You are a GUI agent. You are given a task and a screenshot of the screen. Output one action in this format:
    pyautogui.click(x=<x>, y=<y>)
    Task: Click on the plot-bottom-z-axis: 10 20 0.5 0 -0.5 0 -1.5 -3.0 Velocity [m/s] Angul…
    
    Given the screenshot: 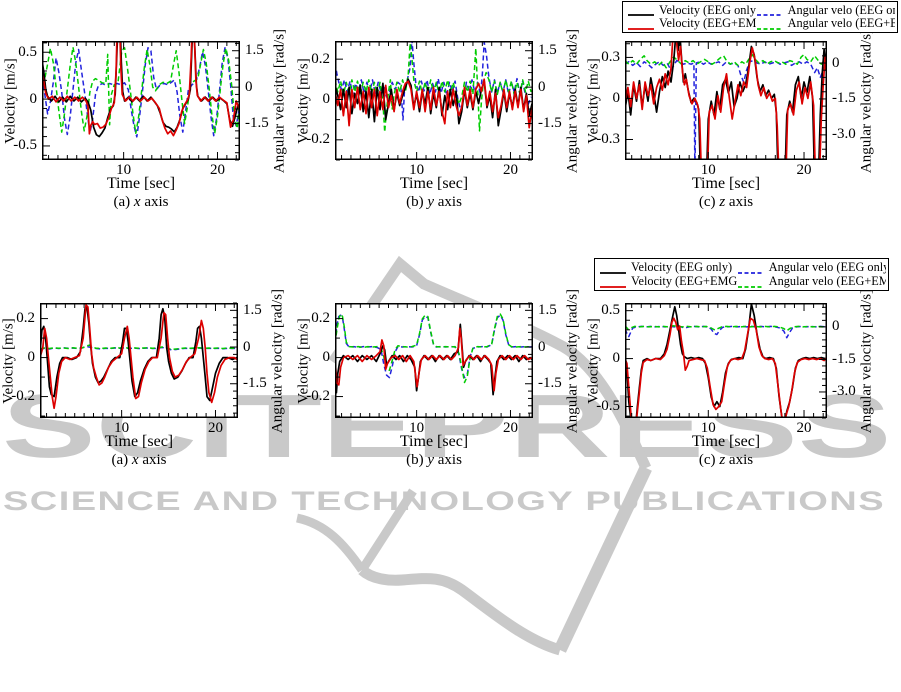 What is the action you would take?
    pyautogui.click(x=730, y=377)
    